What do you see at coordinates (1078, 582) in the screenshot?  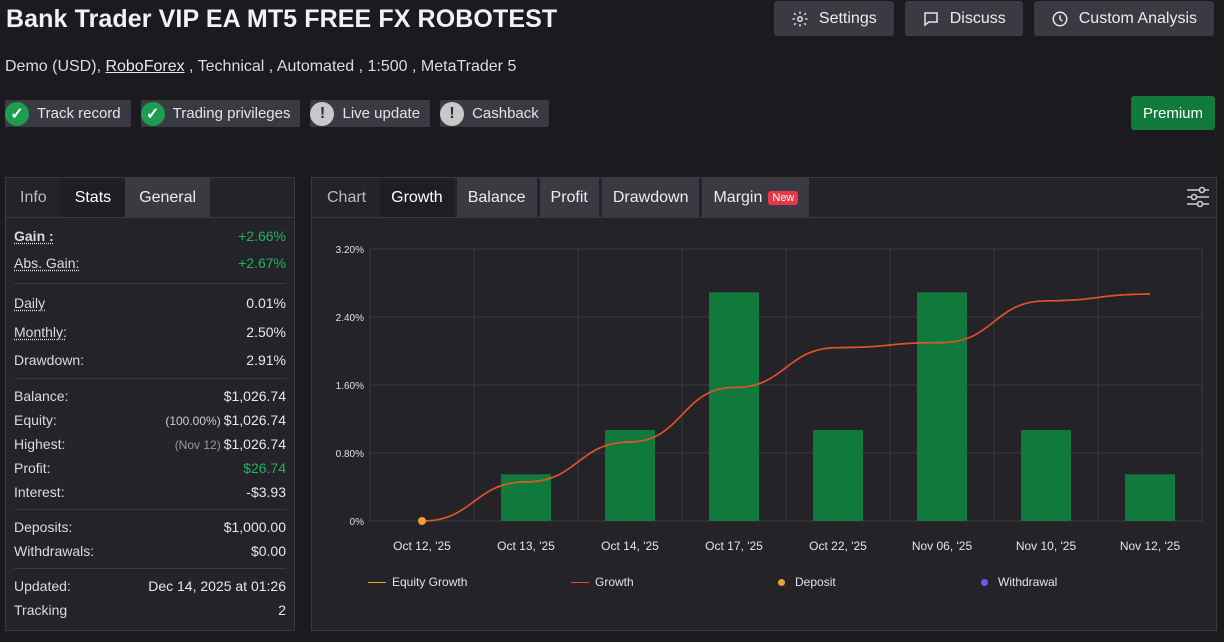 I see `legend-withdrawal: Withdrawal` at bounding box center [1078, 582].